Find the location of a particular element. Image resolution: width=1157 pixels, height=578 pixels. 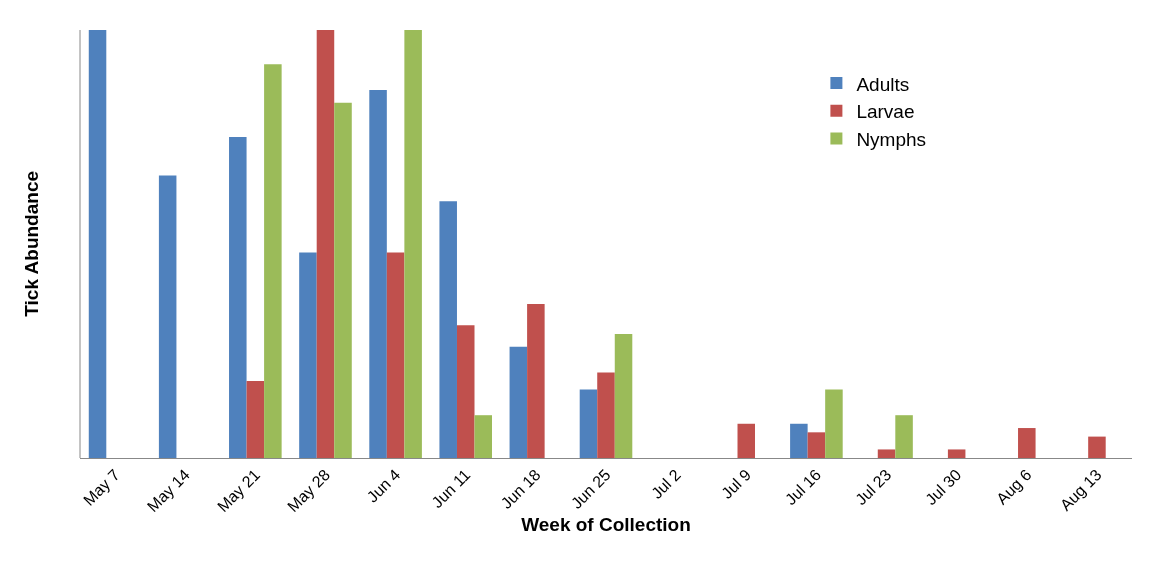

legend-label: Nymphs is located at coordinates (891, 139).